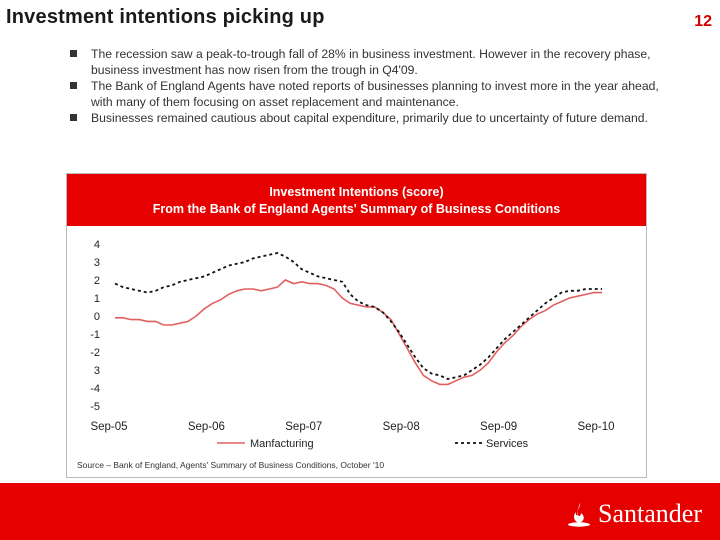 The image size is (720, 540). I want to click on x-tick-label: Sep-08, so click(401, 427).